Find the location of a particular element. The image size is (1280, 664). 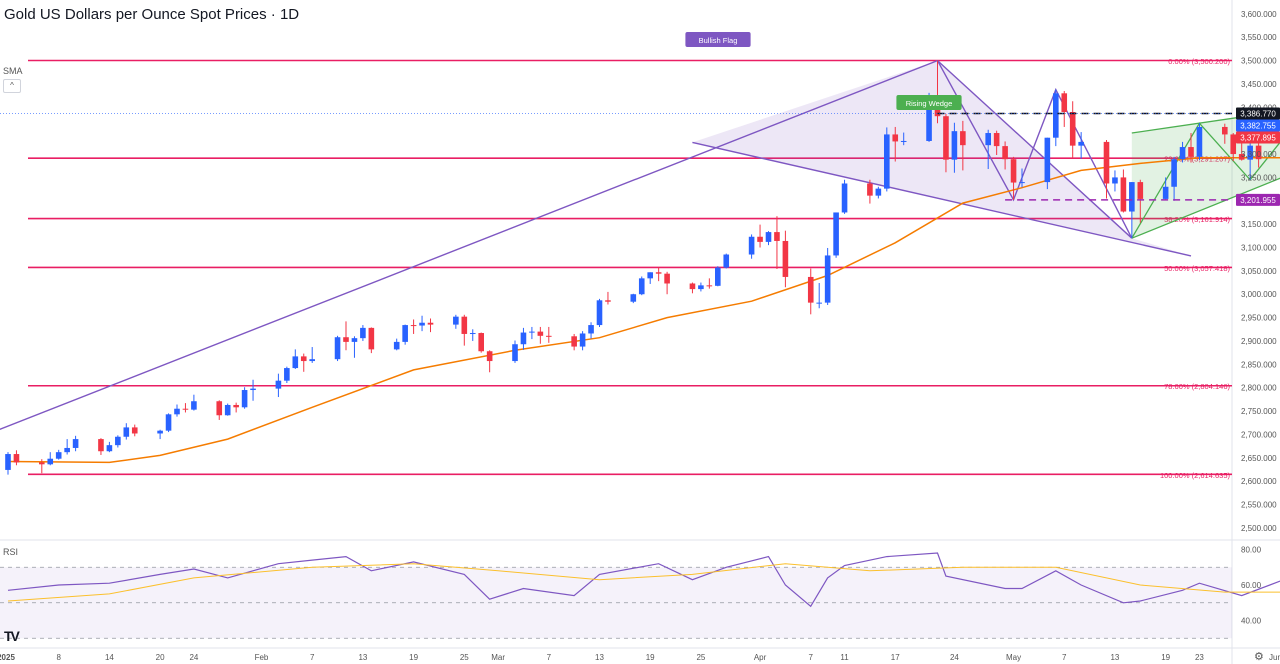

settings-gear-icon: ⚙ is located at coordinates (1259, 657).